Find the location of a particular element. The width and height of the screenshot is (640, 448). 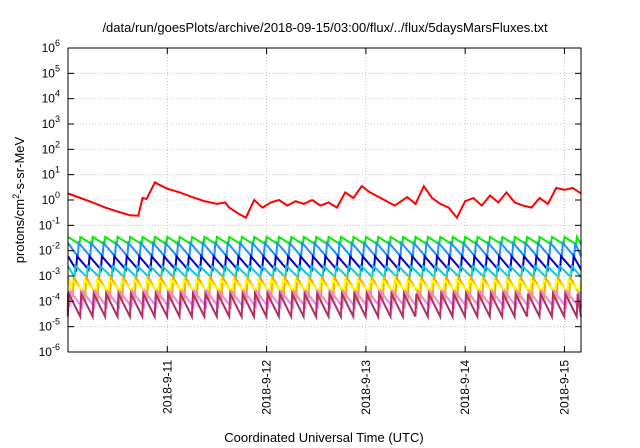

y-tick-label: 10⁻³ is located at coordinates (49, 274).